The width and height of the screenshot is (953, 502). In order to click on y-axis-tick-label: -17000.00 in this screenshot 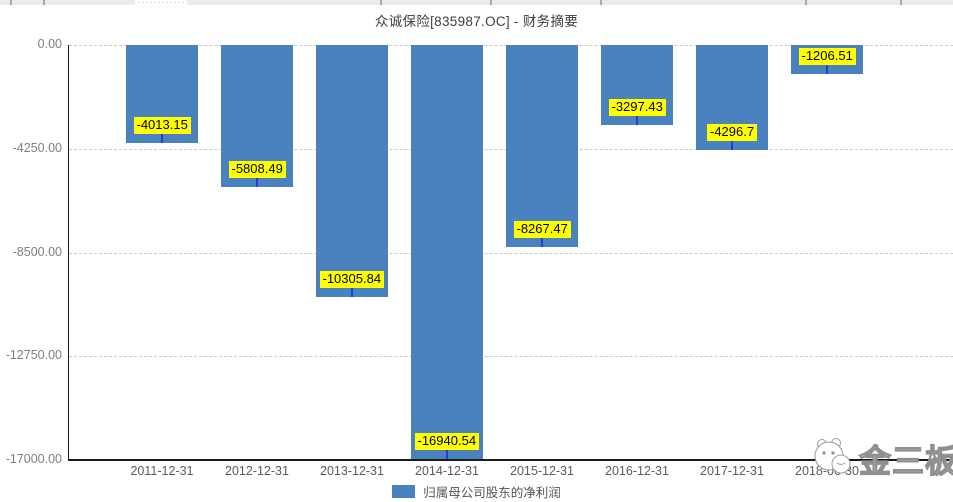, I will do `click(33, 459)`.